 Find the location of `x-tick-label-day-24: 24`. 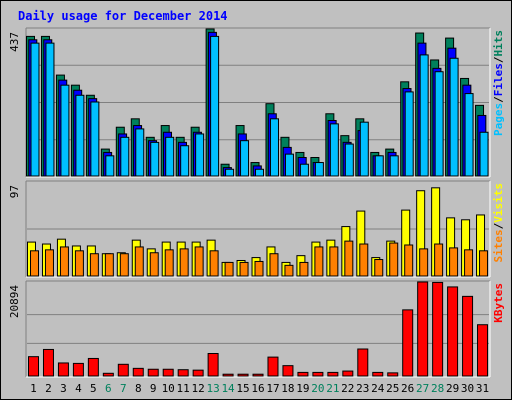

x-tick-label-day-24: 24 is located at coordinates (378, 388).